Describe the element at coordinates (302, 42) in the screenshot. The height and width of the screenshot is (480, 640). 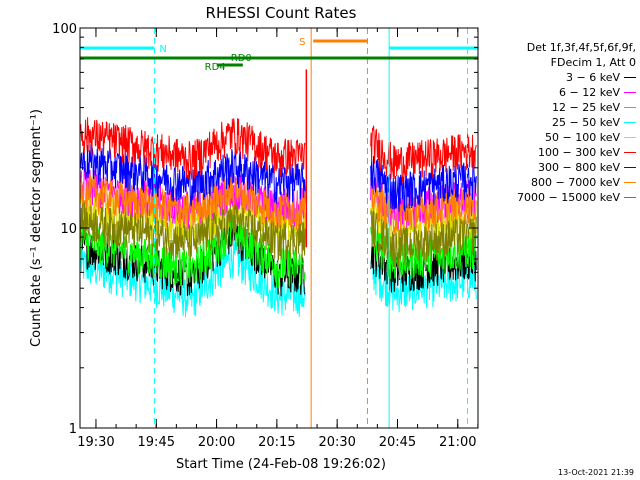
I see `flag-label: S` at that location.